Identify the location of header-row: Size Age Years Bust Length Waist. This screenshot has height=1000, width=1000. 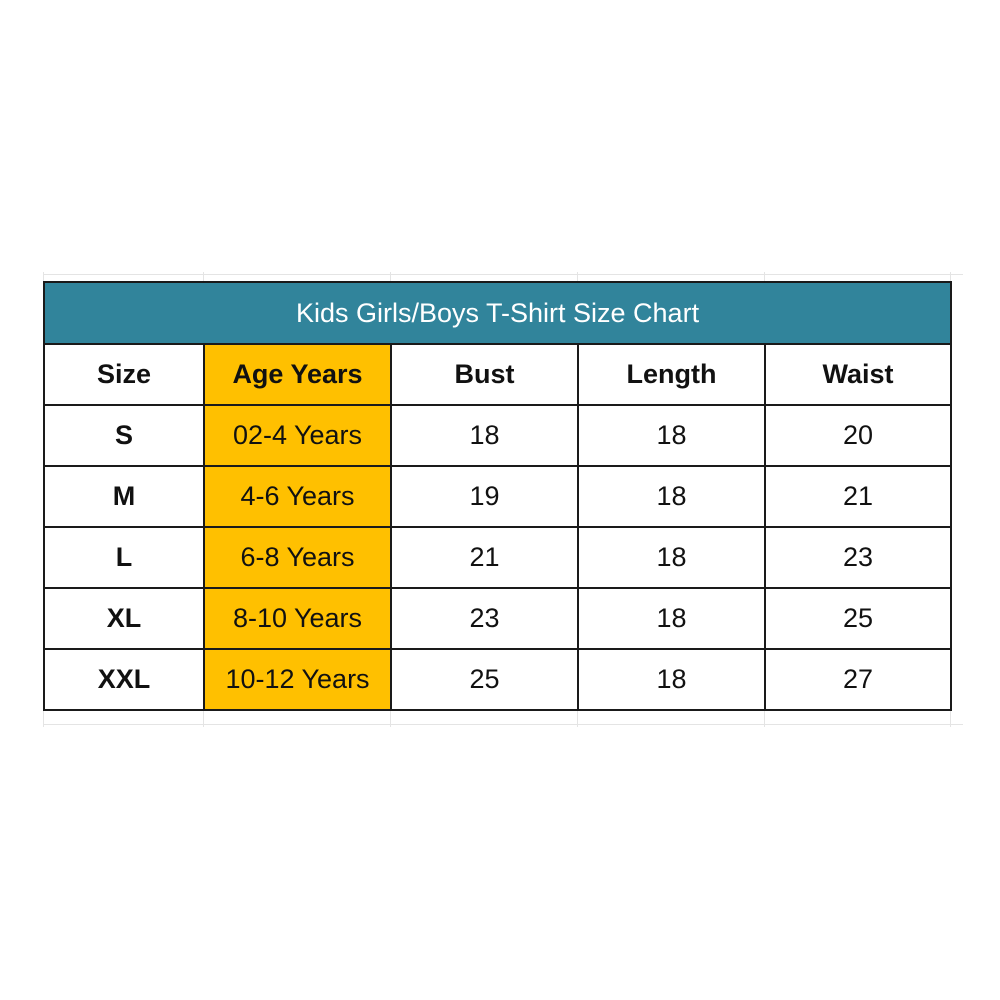
(498, 374).